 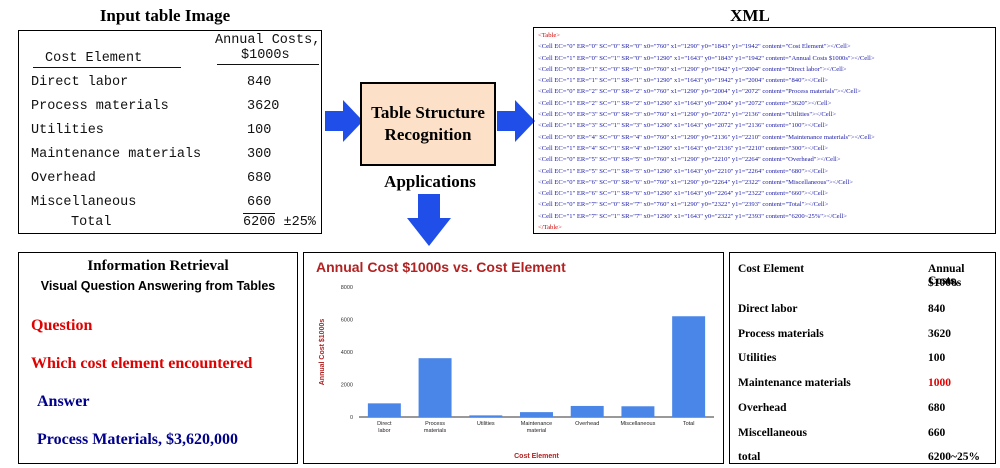 I want to click on answer-text: Process Materials, $3,620,000, so click(x=137, y=439).